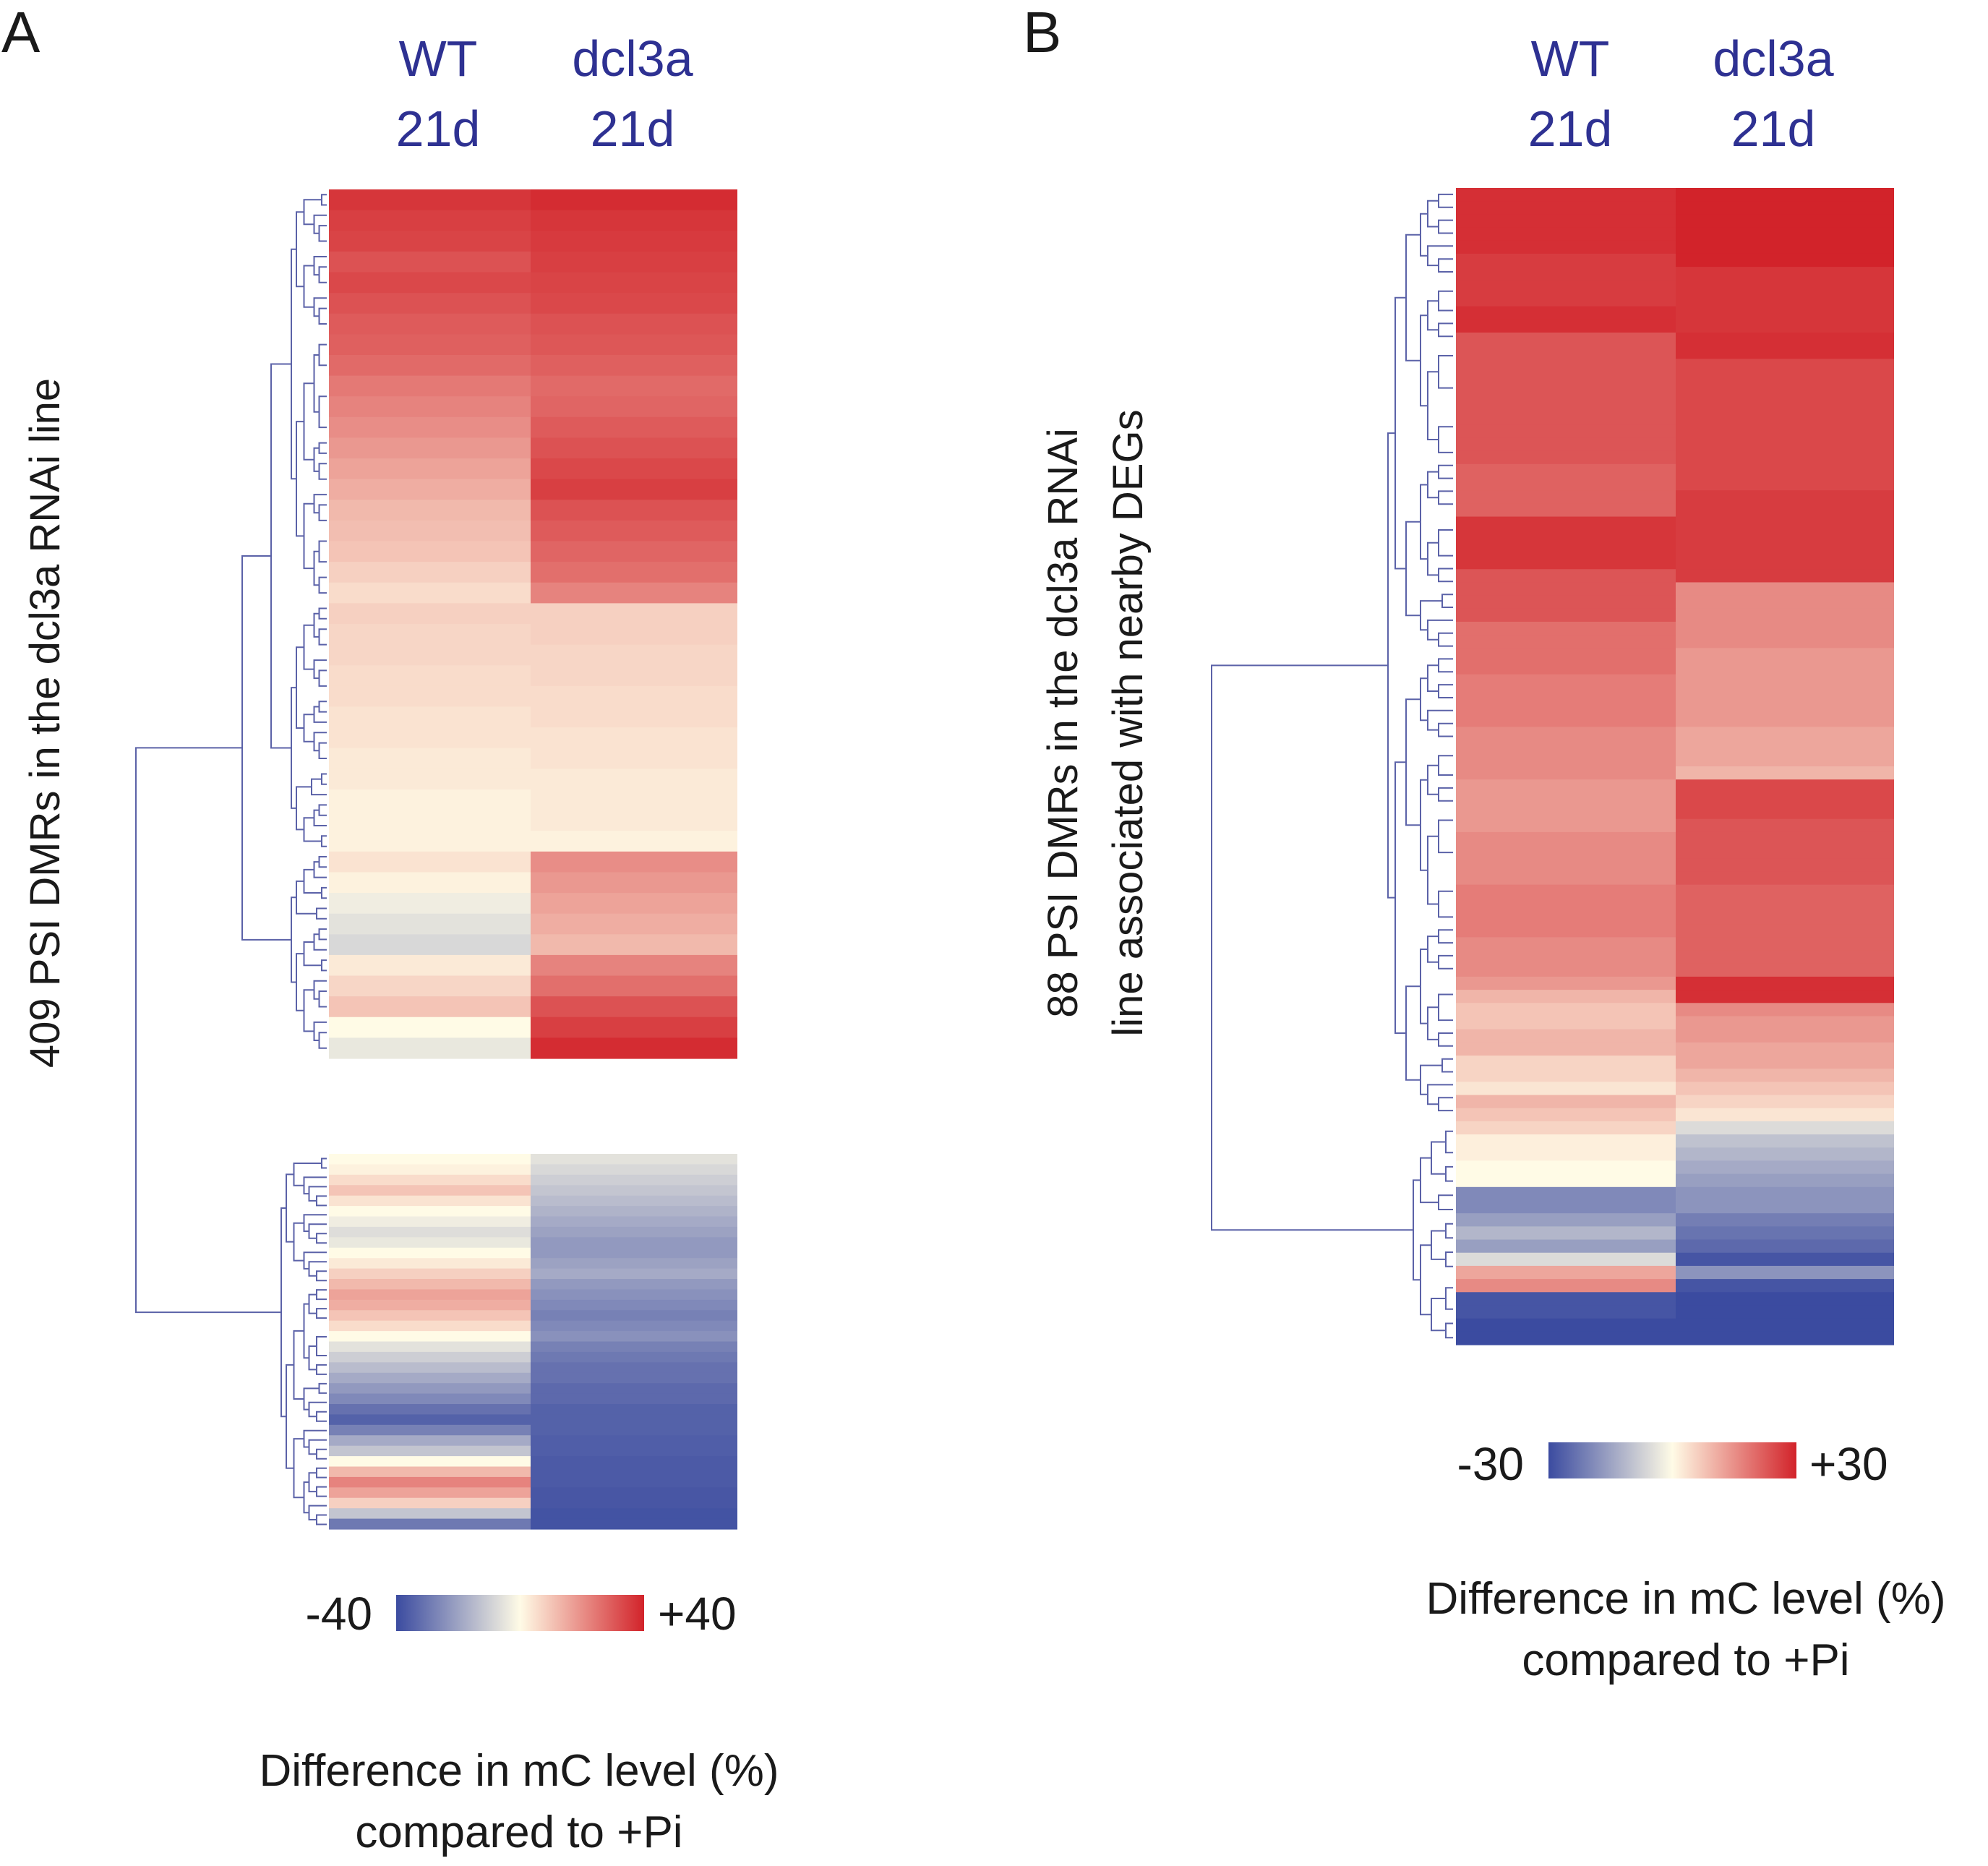 Image resolution: width=1988 pixels, height=1866 pixels. Describe the element at coordinates (518, 1832) in the screenshot. I see `panel-a-caption-line2: compared to +Pi` at that location.